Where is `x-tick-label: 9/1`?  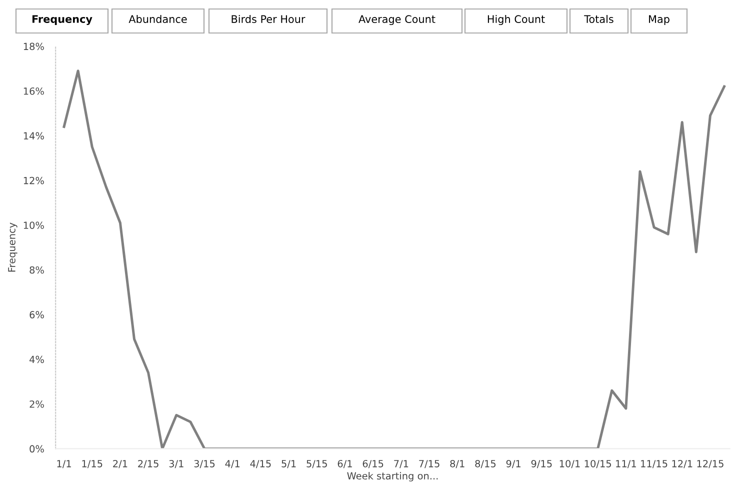
x-tick-label: 9/1 is located at coordinates (513, 464).